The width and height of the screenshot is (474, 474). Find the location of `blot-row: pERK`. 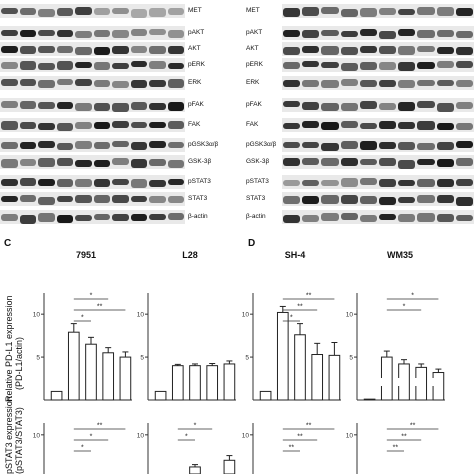

blot-row: pERK is located at coordinates (116, 66).